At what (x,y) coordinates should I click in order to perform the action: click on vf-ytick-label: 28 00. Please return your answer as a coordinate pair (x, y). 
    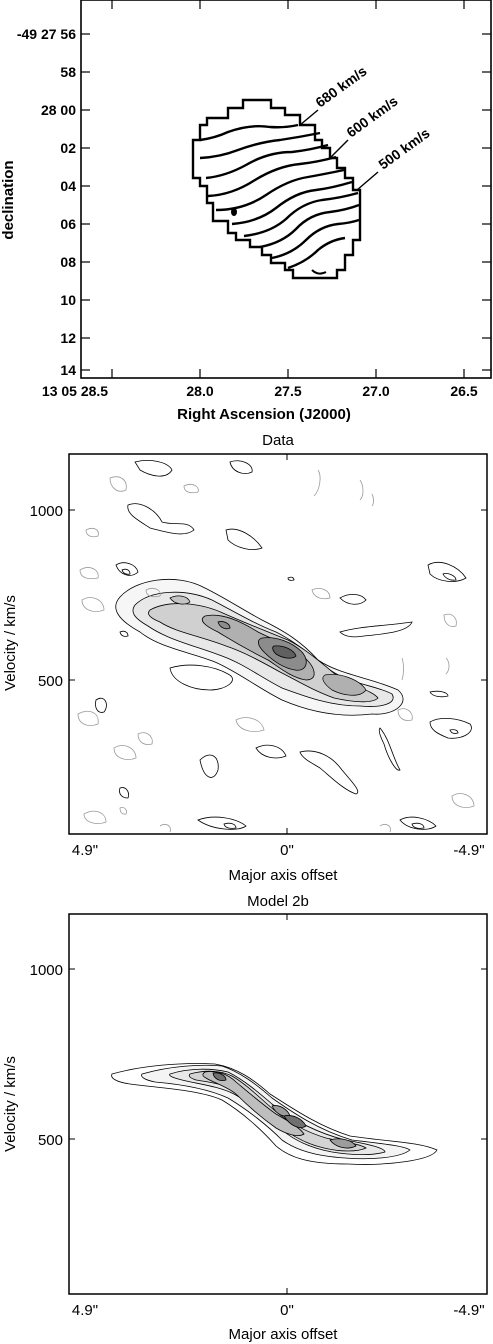
    Looking at the image, I should click on (58, 110).